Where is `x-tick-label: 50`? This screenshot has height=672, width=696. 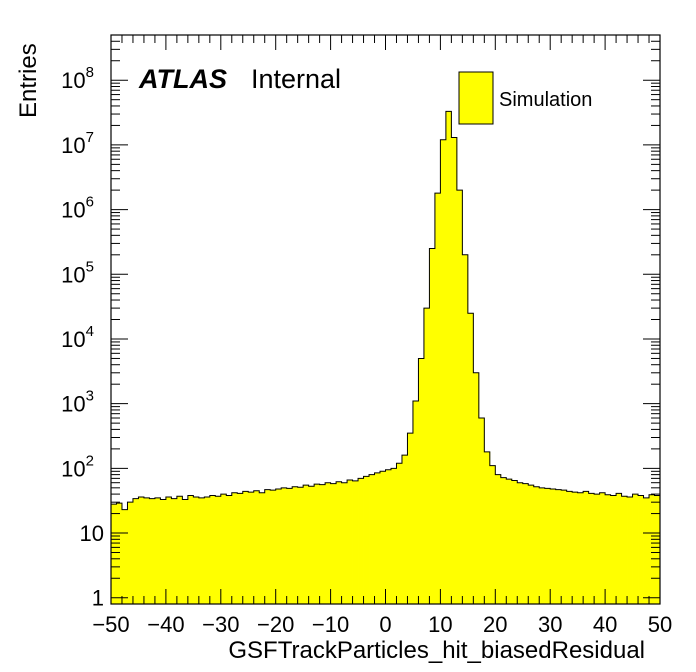
x-tick-label: 50 is located at coordinates (660, 624).